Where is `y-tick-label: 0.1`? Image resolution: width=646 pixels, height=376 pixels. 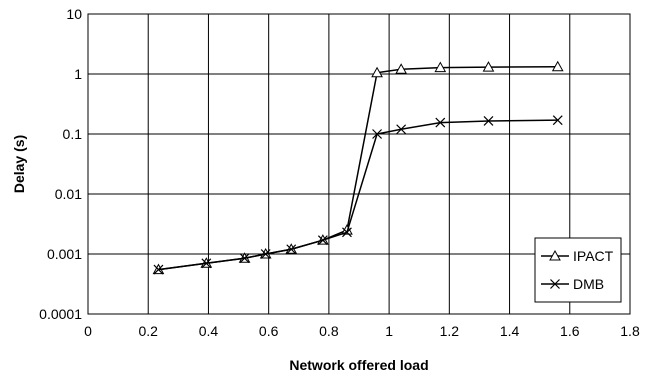 y-tick-label: 0.1 is located at coordinates (73, 134).